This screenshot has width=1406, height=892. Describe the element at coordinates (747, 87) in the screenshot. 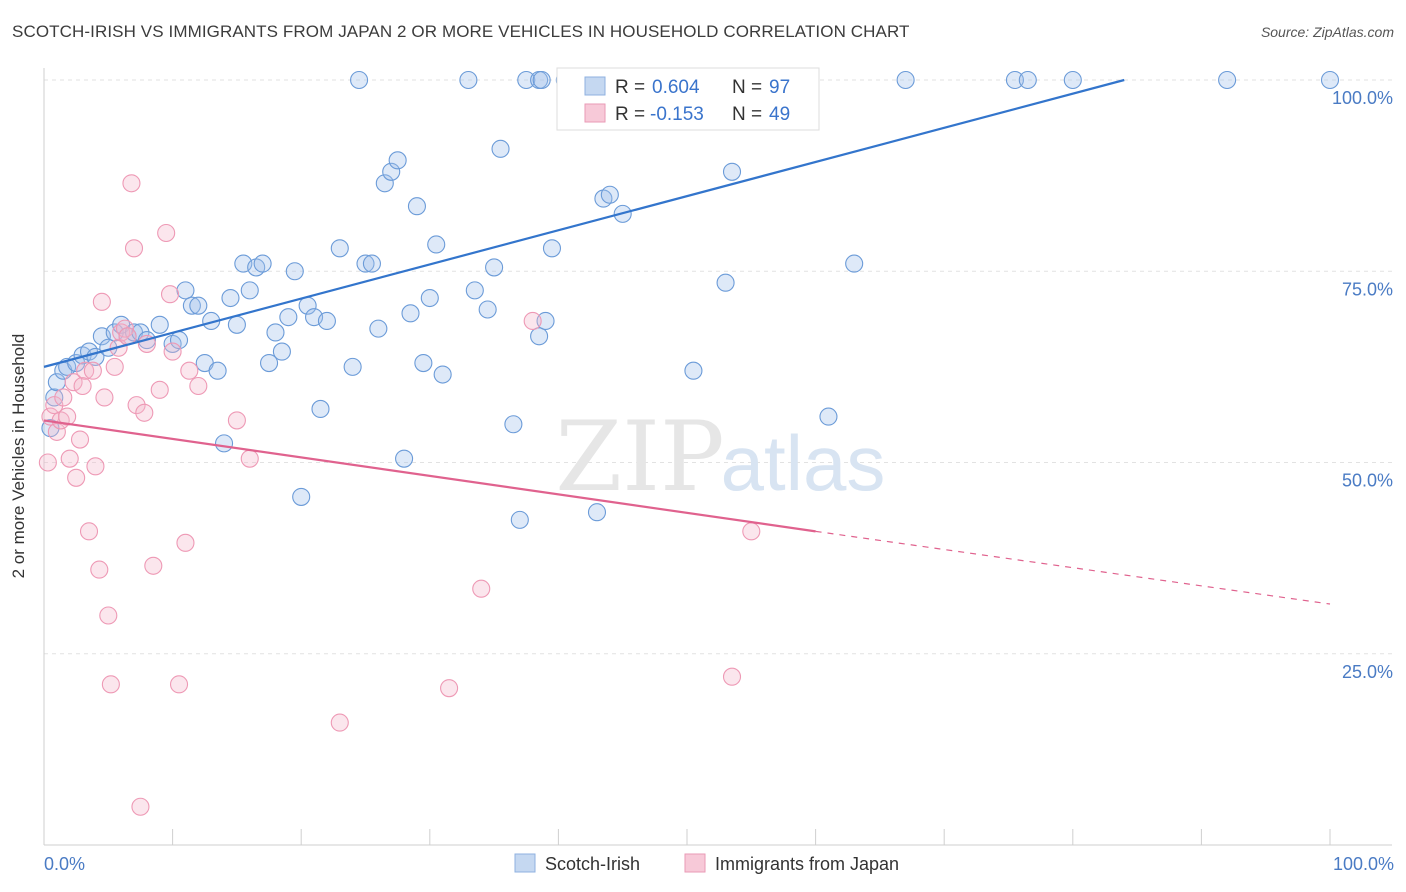

I see `stats-n-label-1: N =` at that location.